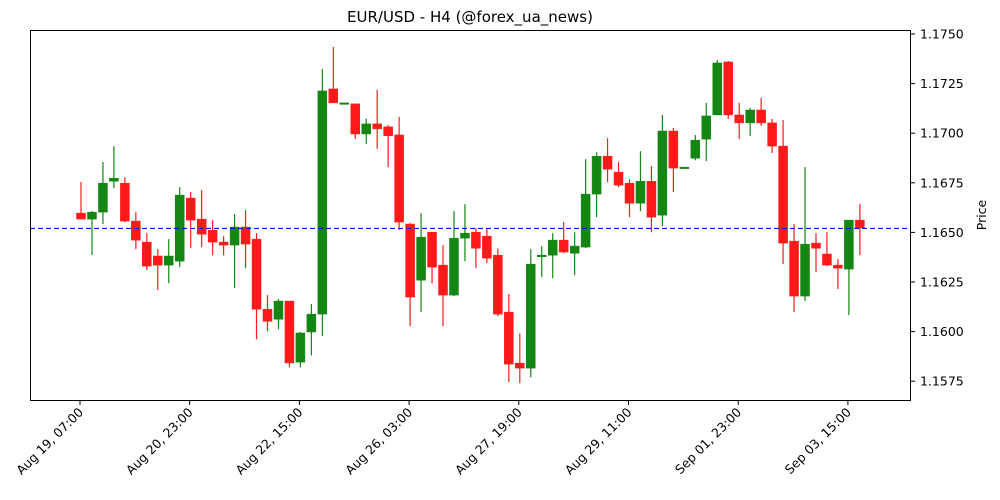  What do you see at coordinates (488, 440) in the screenshot?
I see `x-tick-label: Aug 27, 19:00` at bounding box center [488, 440].